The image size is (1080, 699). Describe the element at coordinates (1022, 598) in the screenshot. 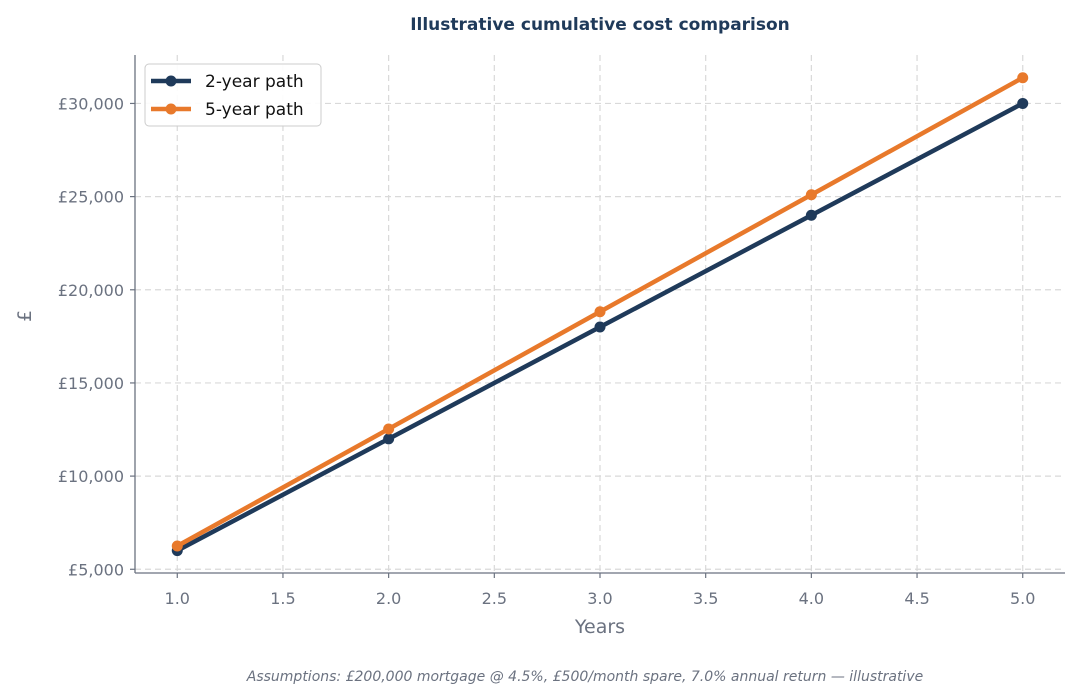

I see `x-tick-label: 5.0` at that location.